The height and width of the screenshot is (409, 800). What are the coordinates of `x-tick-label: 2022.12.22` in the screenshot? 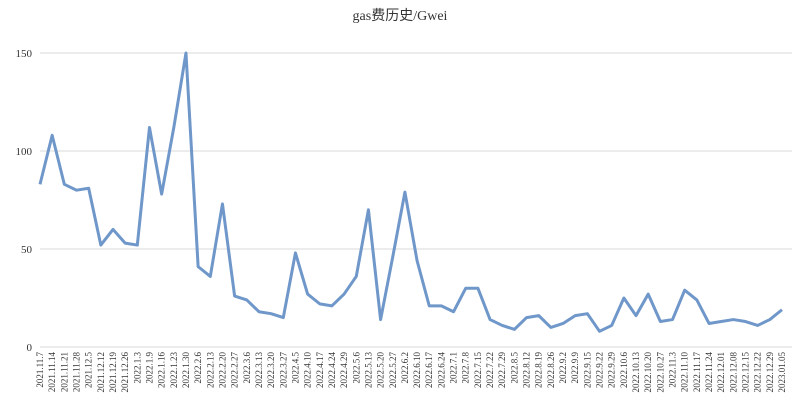 It's located at (758, 372).